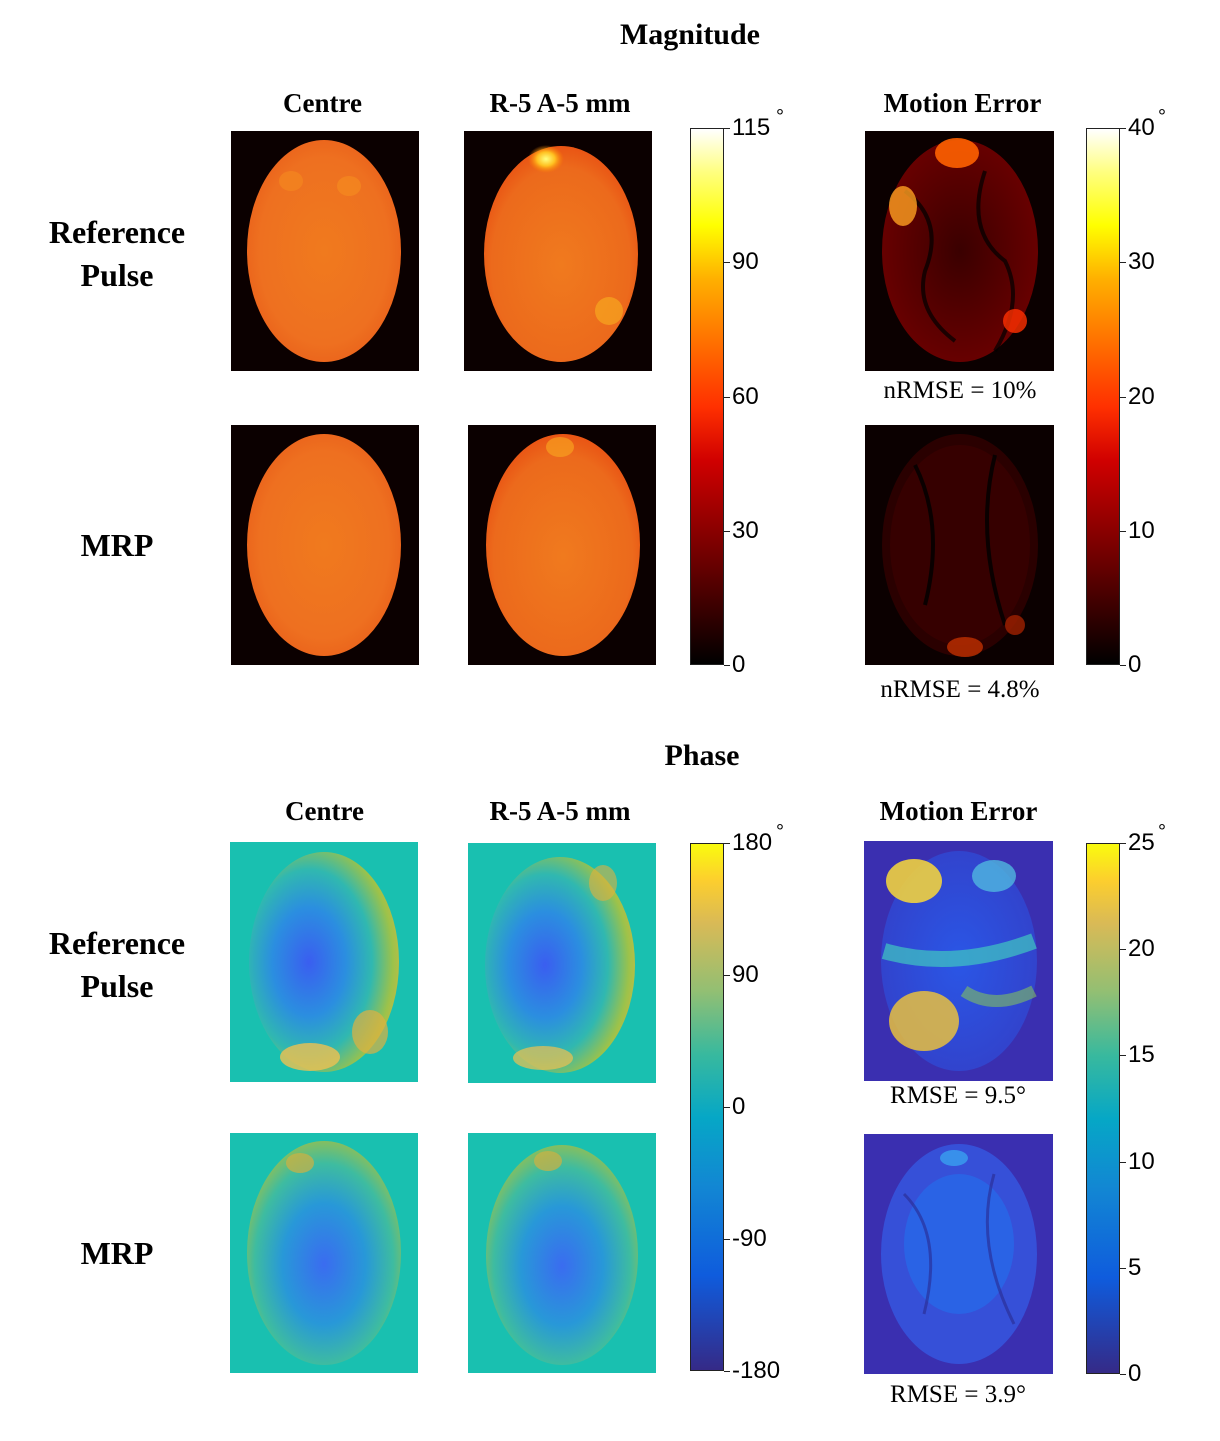 The width and height of the screenshot is (1220, 1441). Describe the element at coordinates (325, 251) in the screenshot. I see `magnitude-ref-centre-map` at that location.